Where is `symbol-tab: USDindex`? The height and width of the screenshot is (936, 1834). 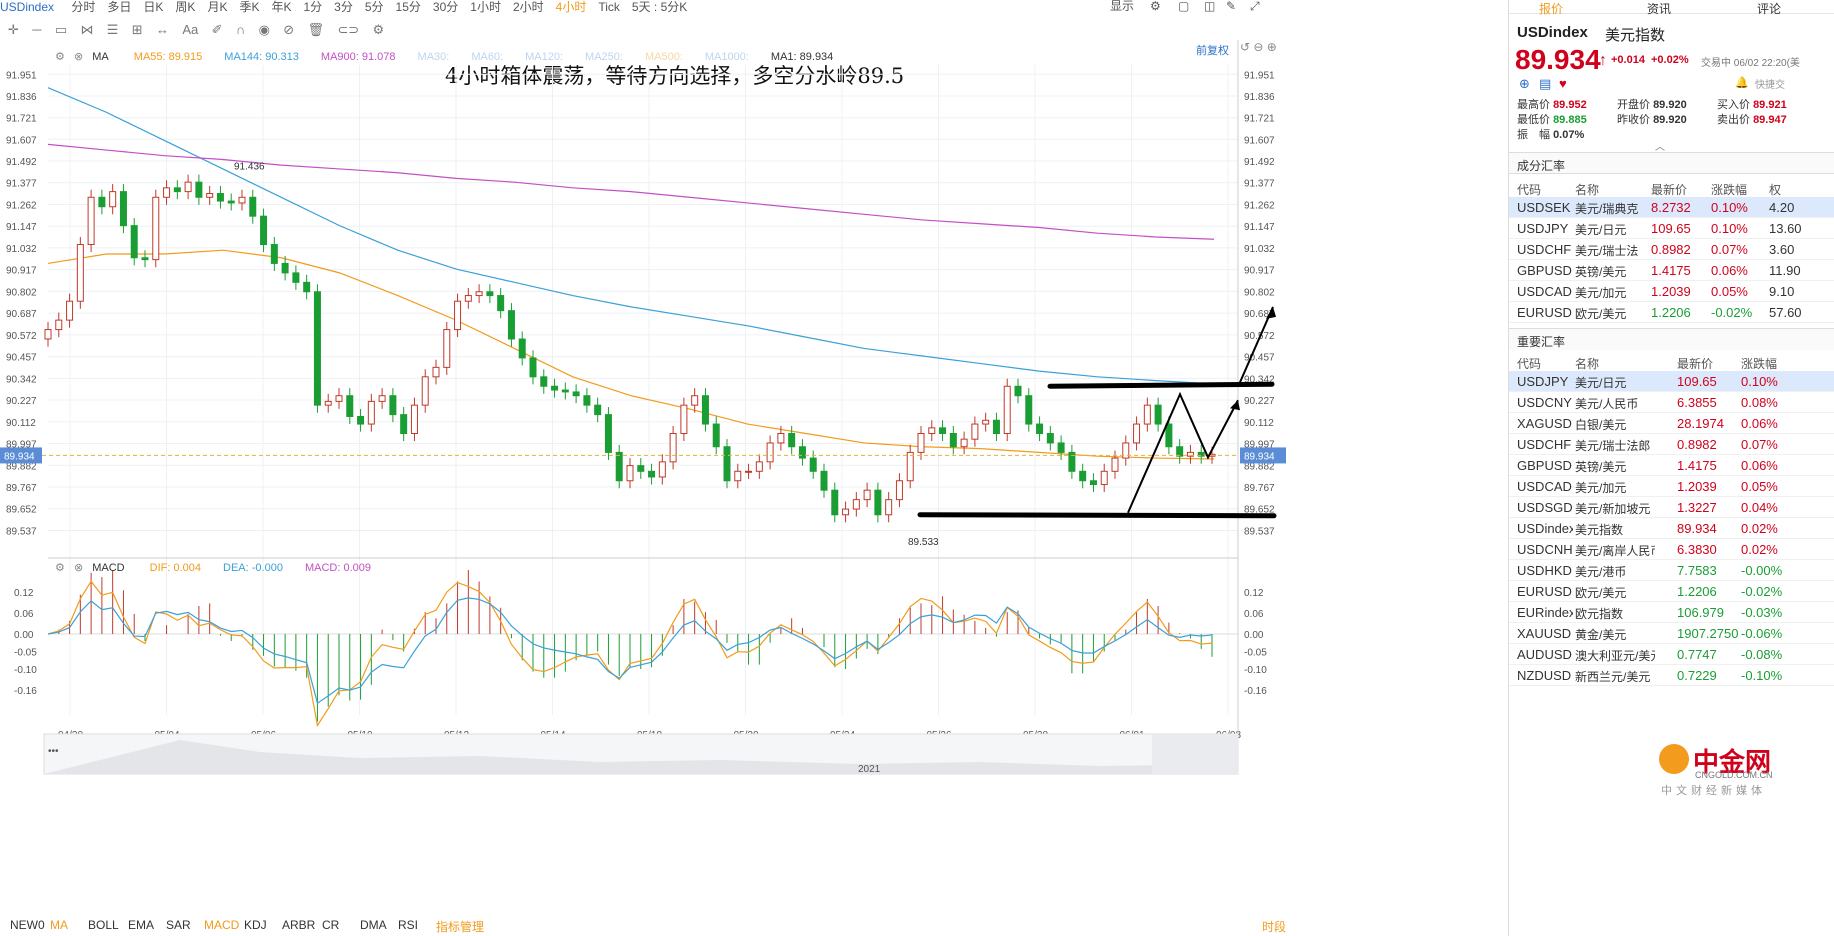
symbol-tab: USDindex is located at coordinates (27, 7).